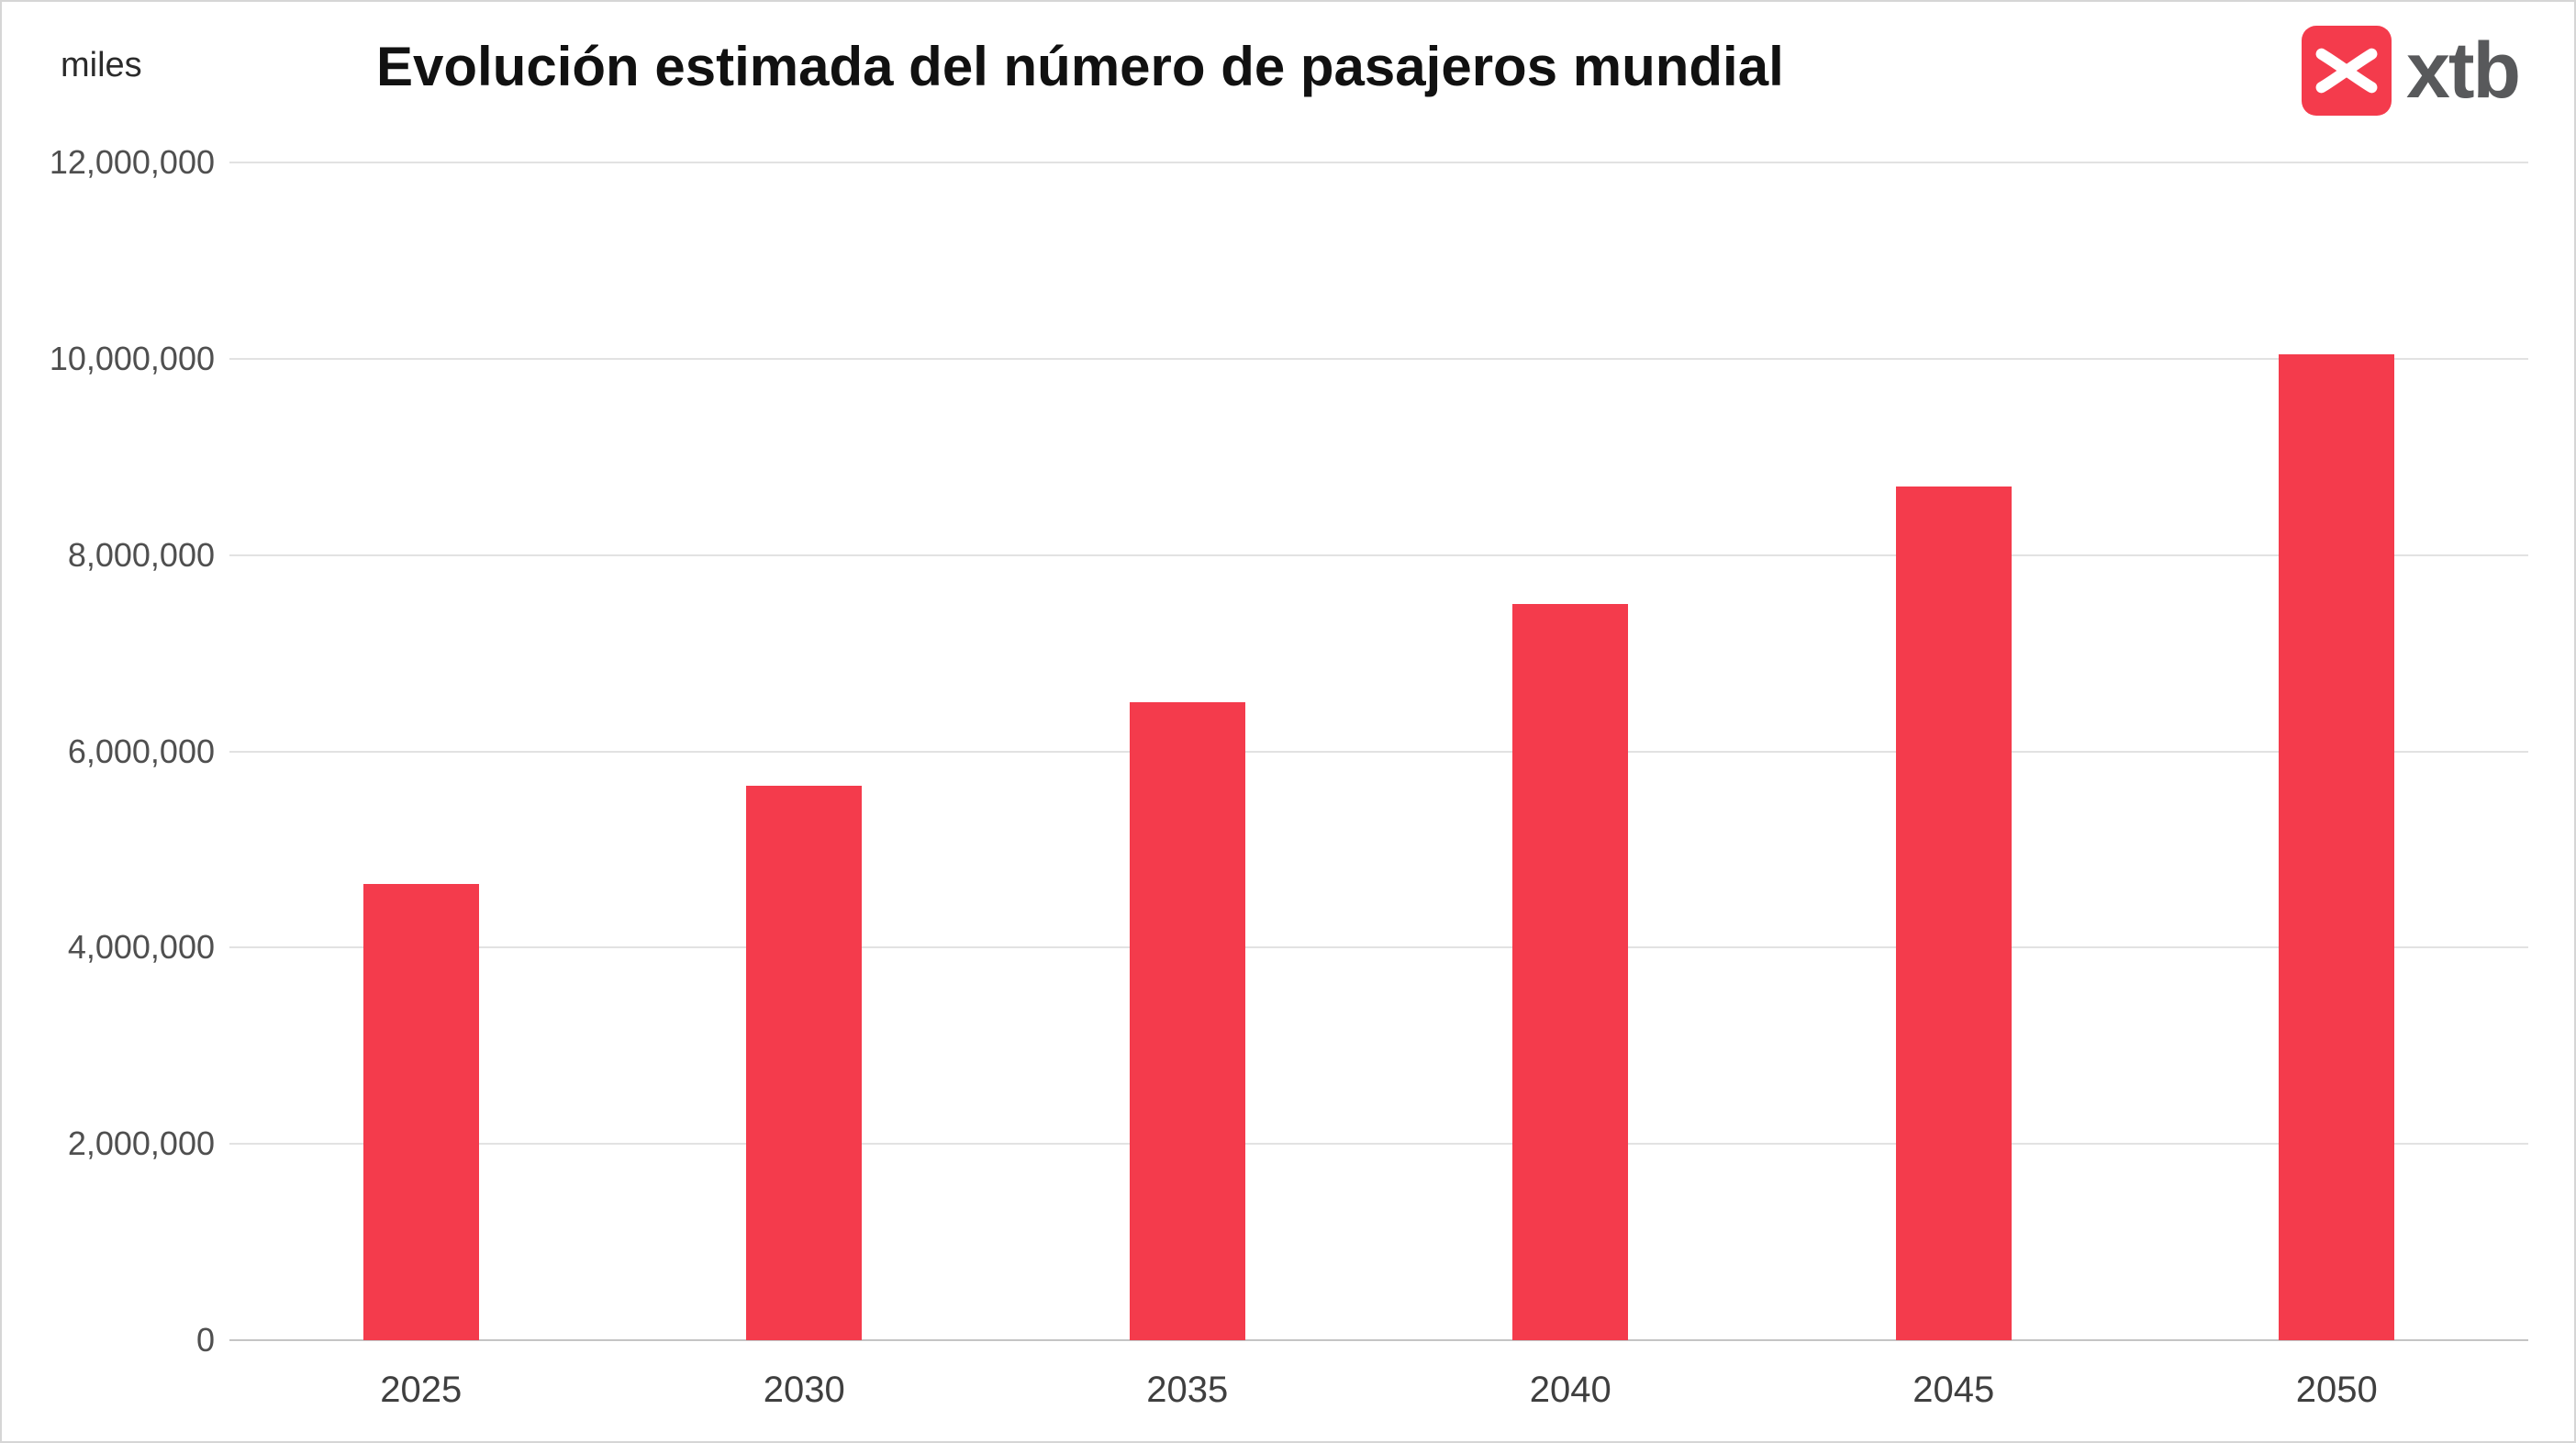 This screenshot has width=2576, height=1443. I want to click on x-tick-label: 2030, so click(804, 1390).